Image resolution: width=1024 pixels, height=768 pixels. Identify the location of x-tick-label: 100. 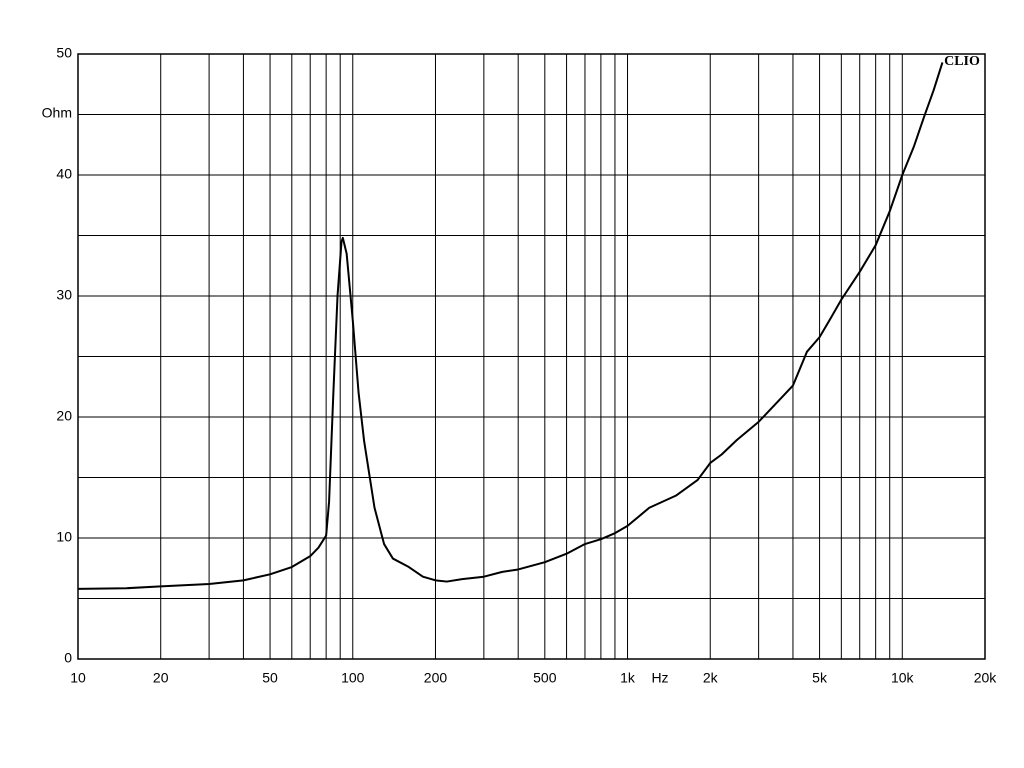
(353, 678).